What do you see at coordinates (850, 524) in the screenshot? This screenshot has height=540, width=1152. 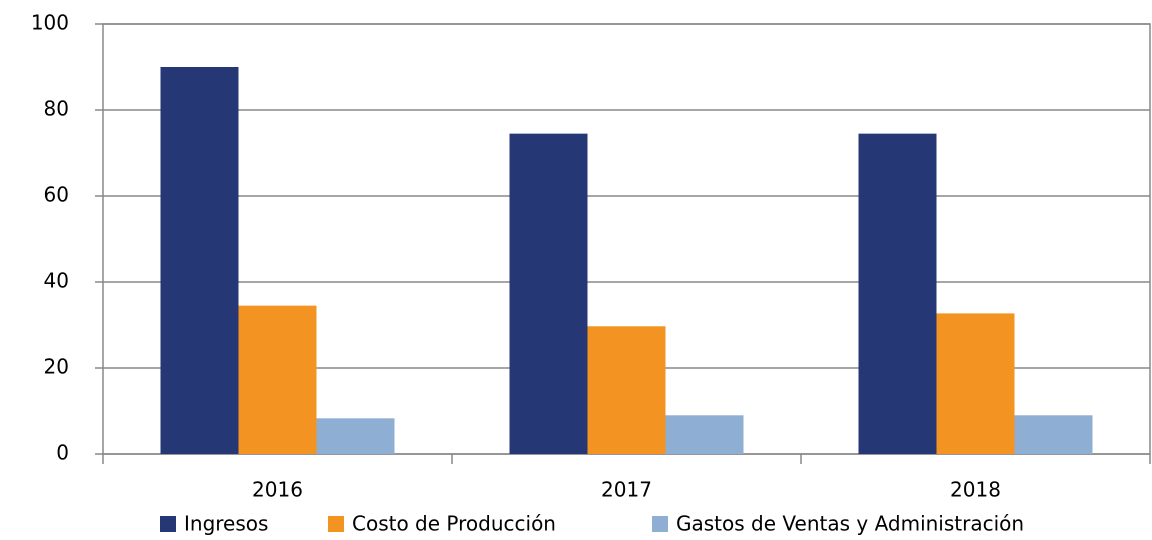 I see `legend-label: Gastos de Ventas y Administración` at bounding box center [850, 524].